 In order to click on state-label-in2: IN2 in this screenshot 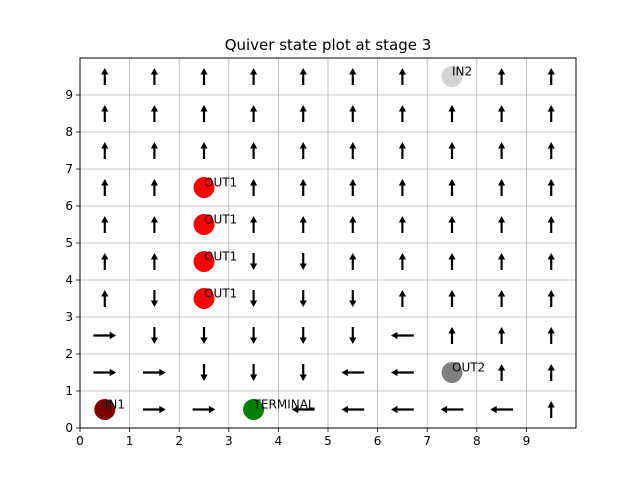, I will do `click(462, 72)`.